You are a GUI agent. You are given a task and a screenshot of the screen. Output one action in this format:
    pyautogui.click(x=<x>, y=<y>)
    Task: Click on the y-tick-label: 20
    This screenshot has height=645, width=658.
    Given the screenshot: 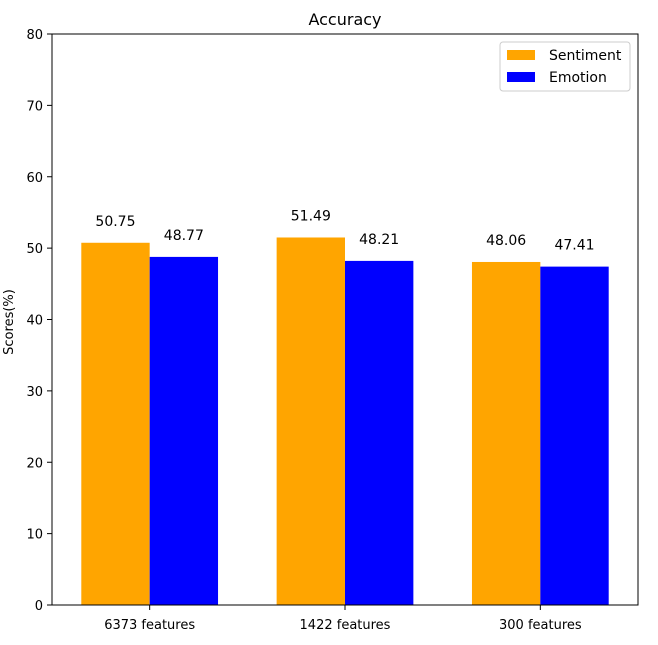 What is the action you would take?
    pyautogui.click(x=34, y=463)
    